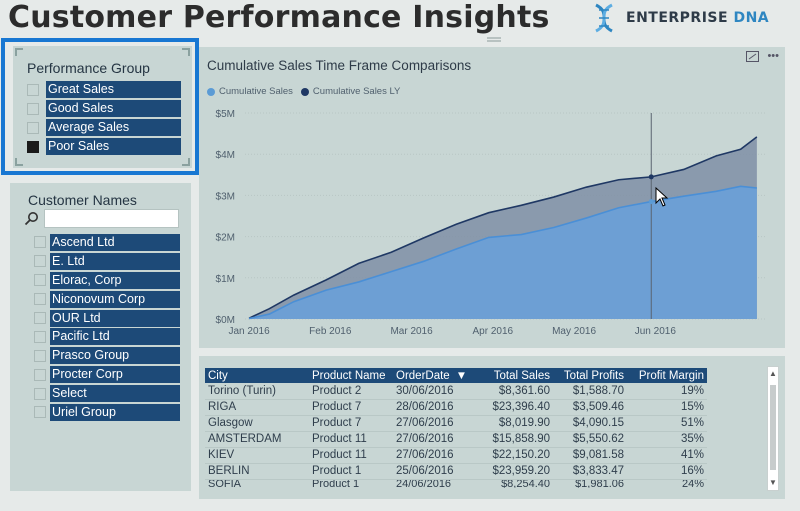 The width and height of the screenshot is (800, 511). I want to click on customer-item: Ascend Ltd, so click(107, 242).